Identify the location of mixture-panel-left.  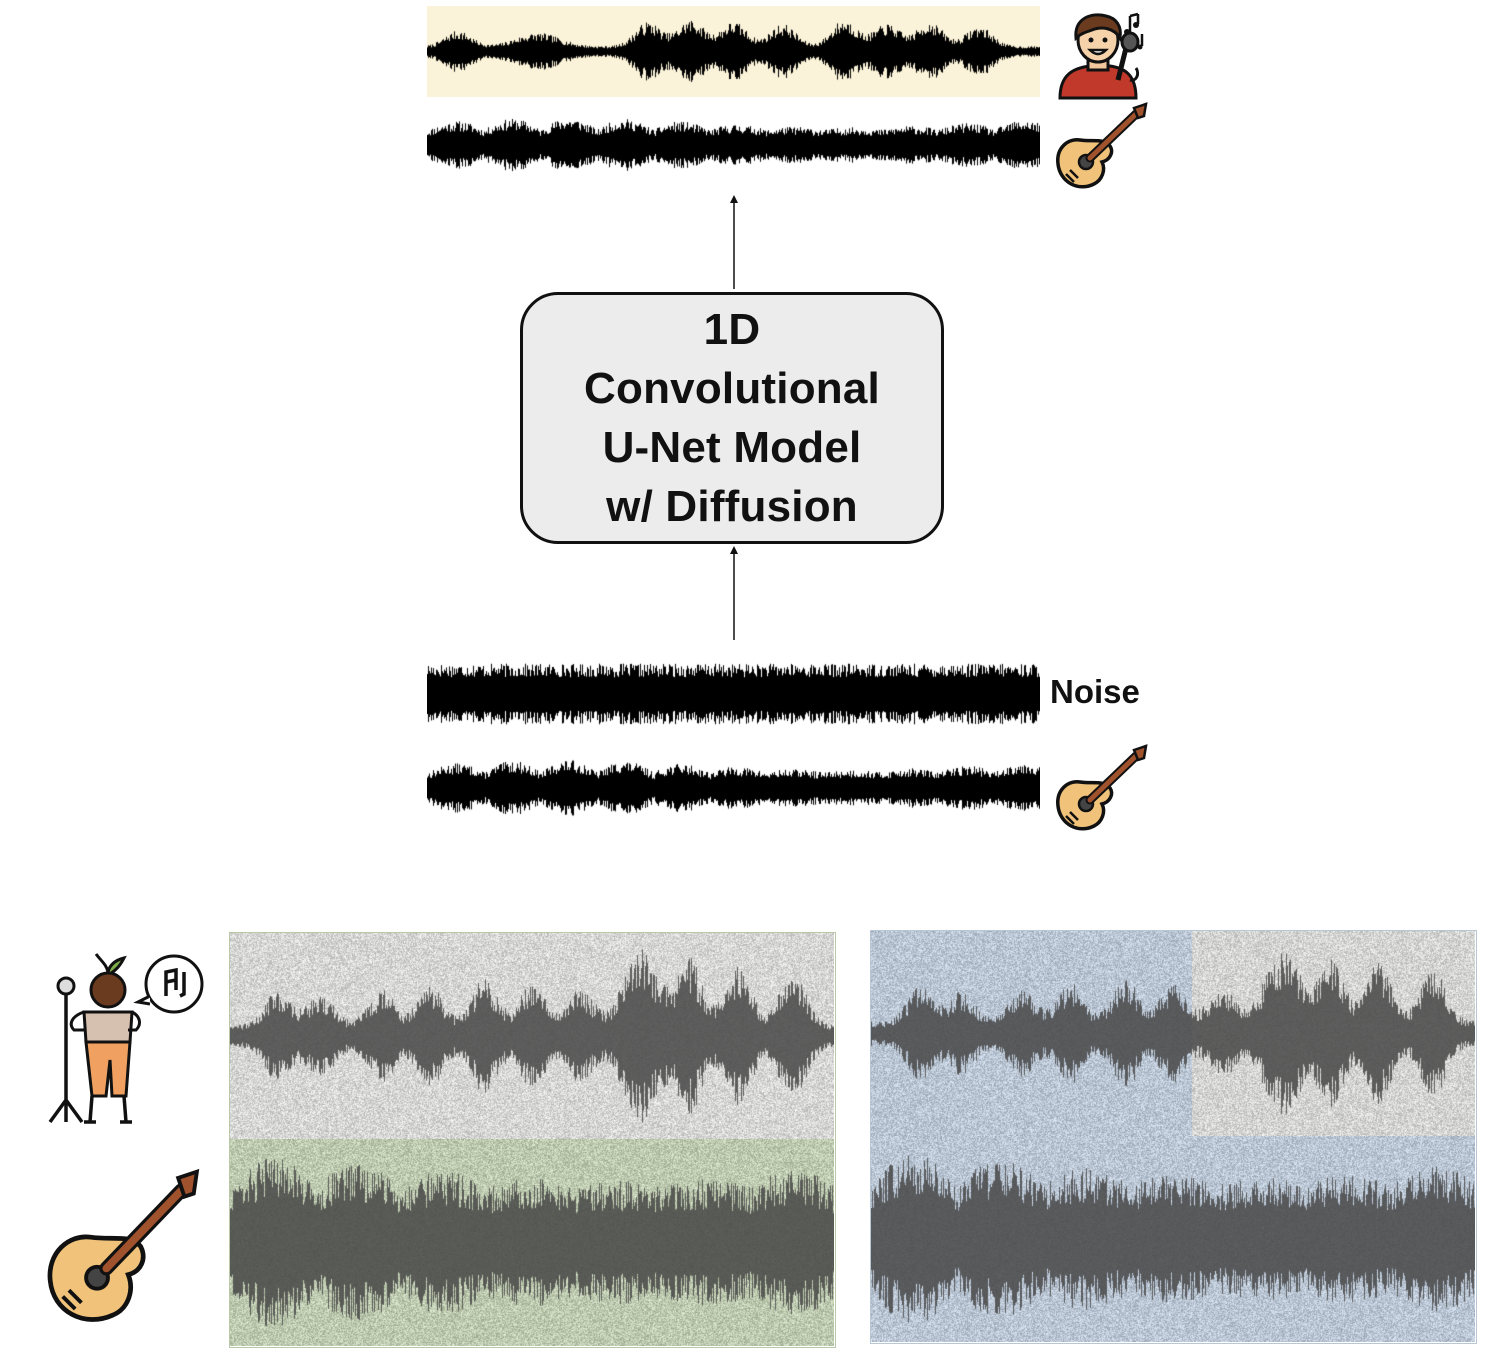
(532, 1140).